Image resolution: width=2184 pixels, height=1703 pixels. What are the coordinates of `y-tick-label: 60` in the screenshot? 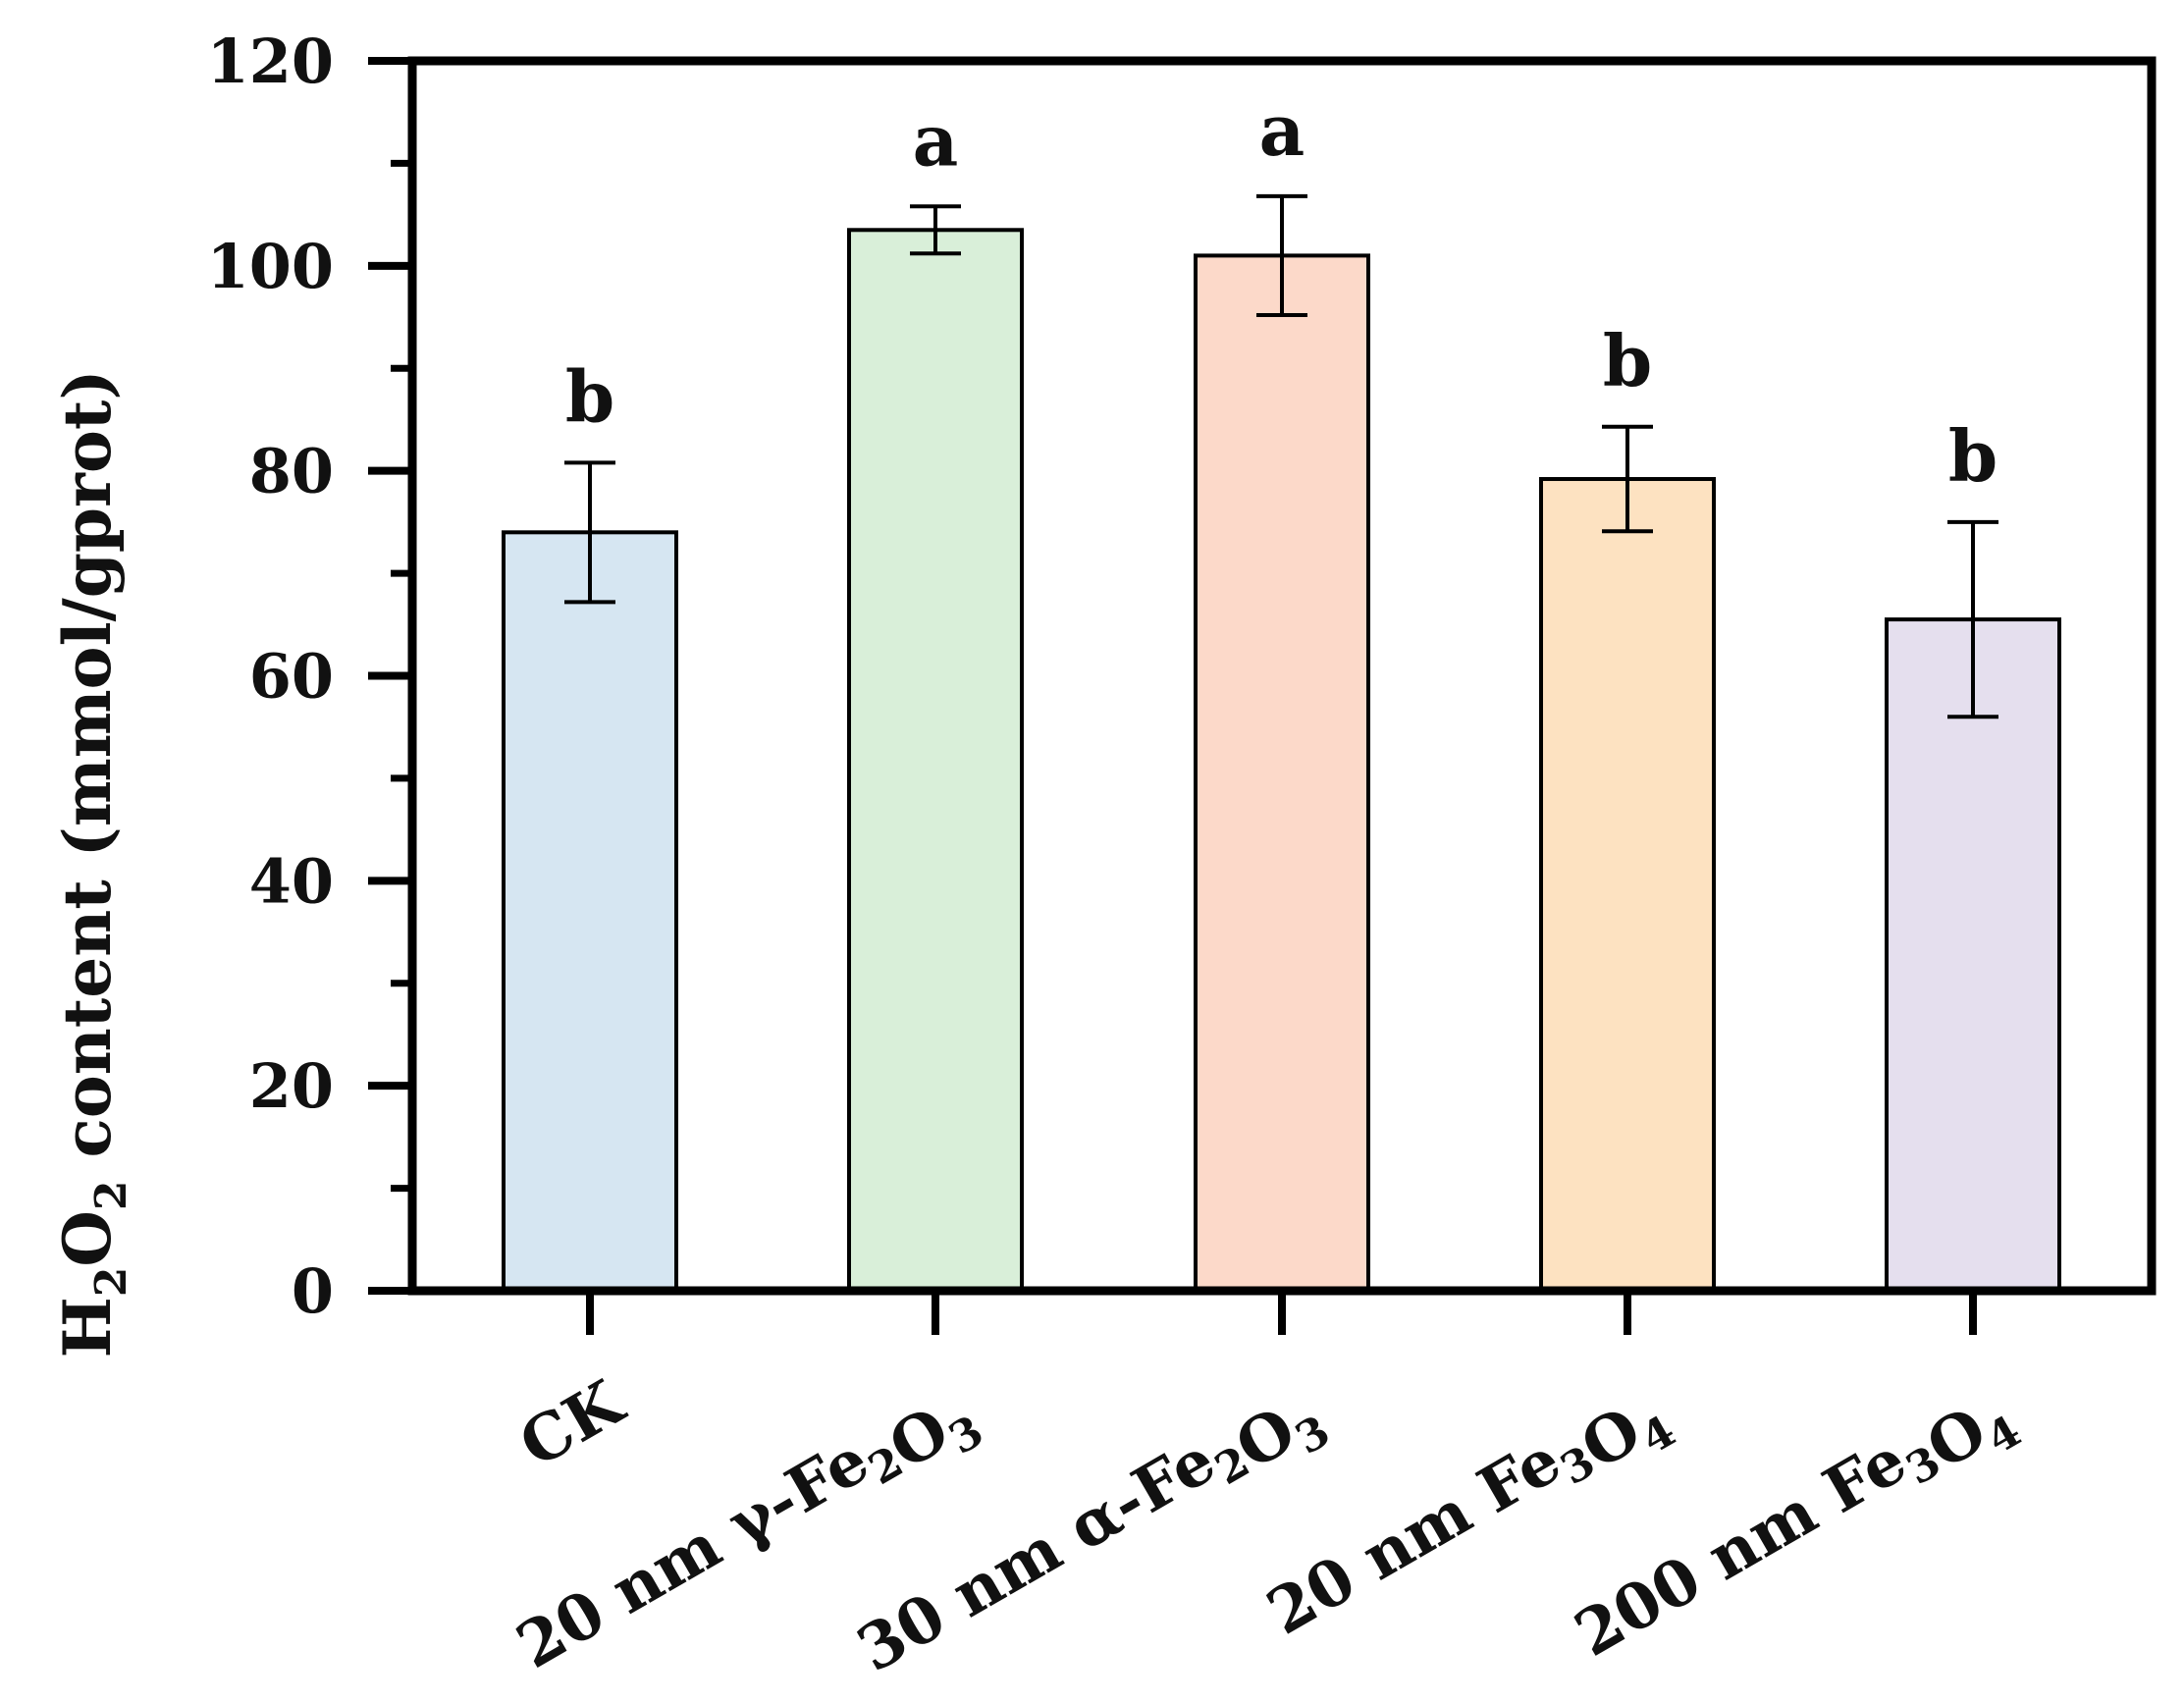 It's located at (291, 677).